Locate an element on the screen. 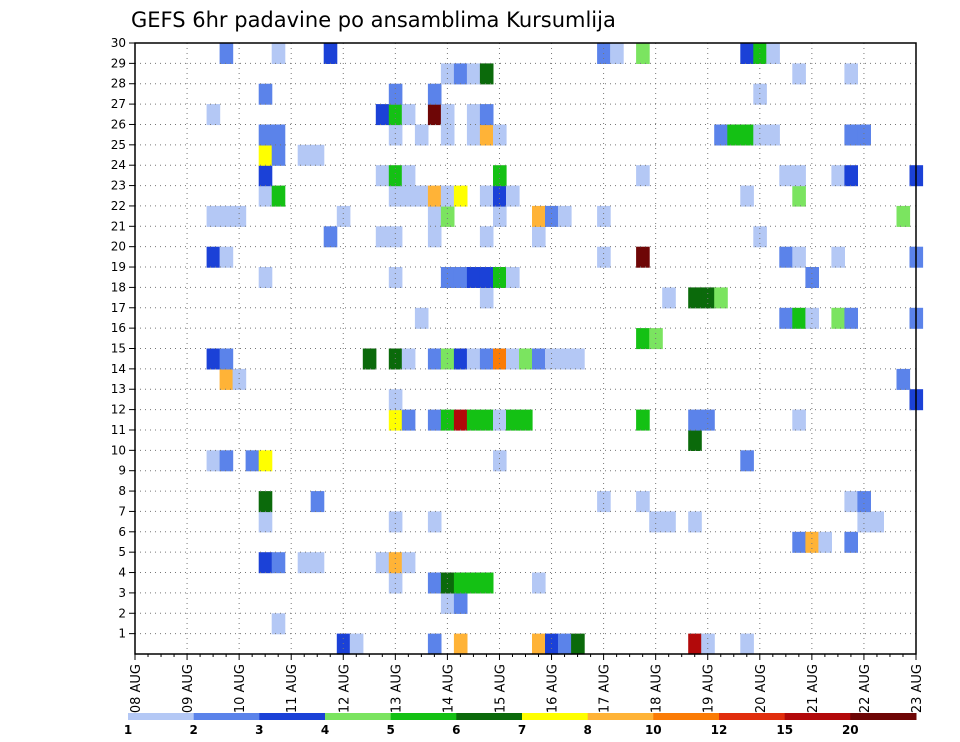  y-tick-label: 23 is located at coordinates (118, 186).